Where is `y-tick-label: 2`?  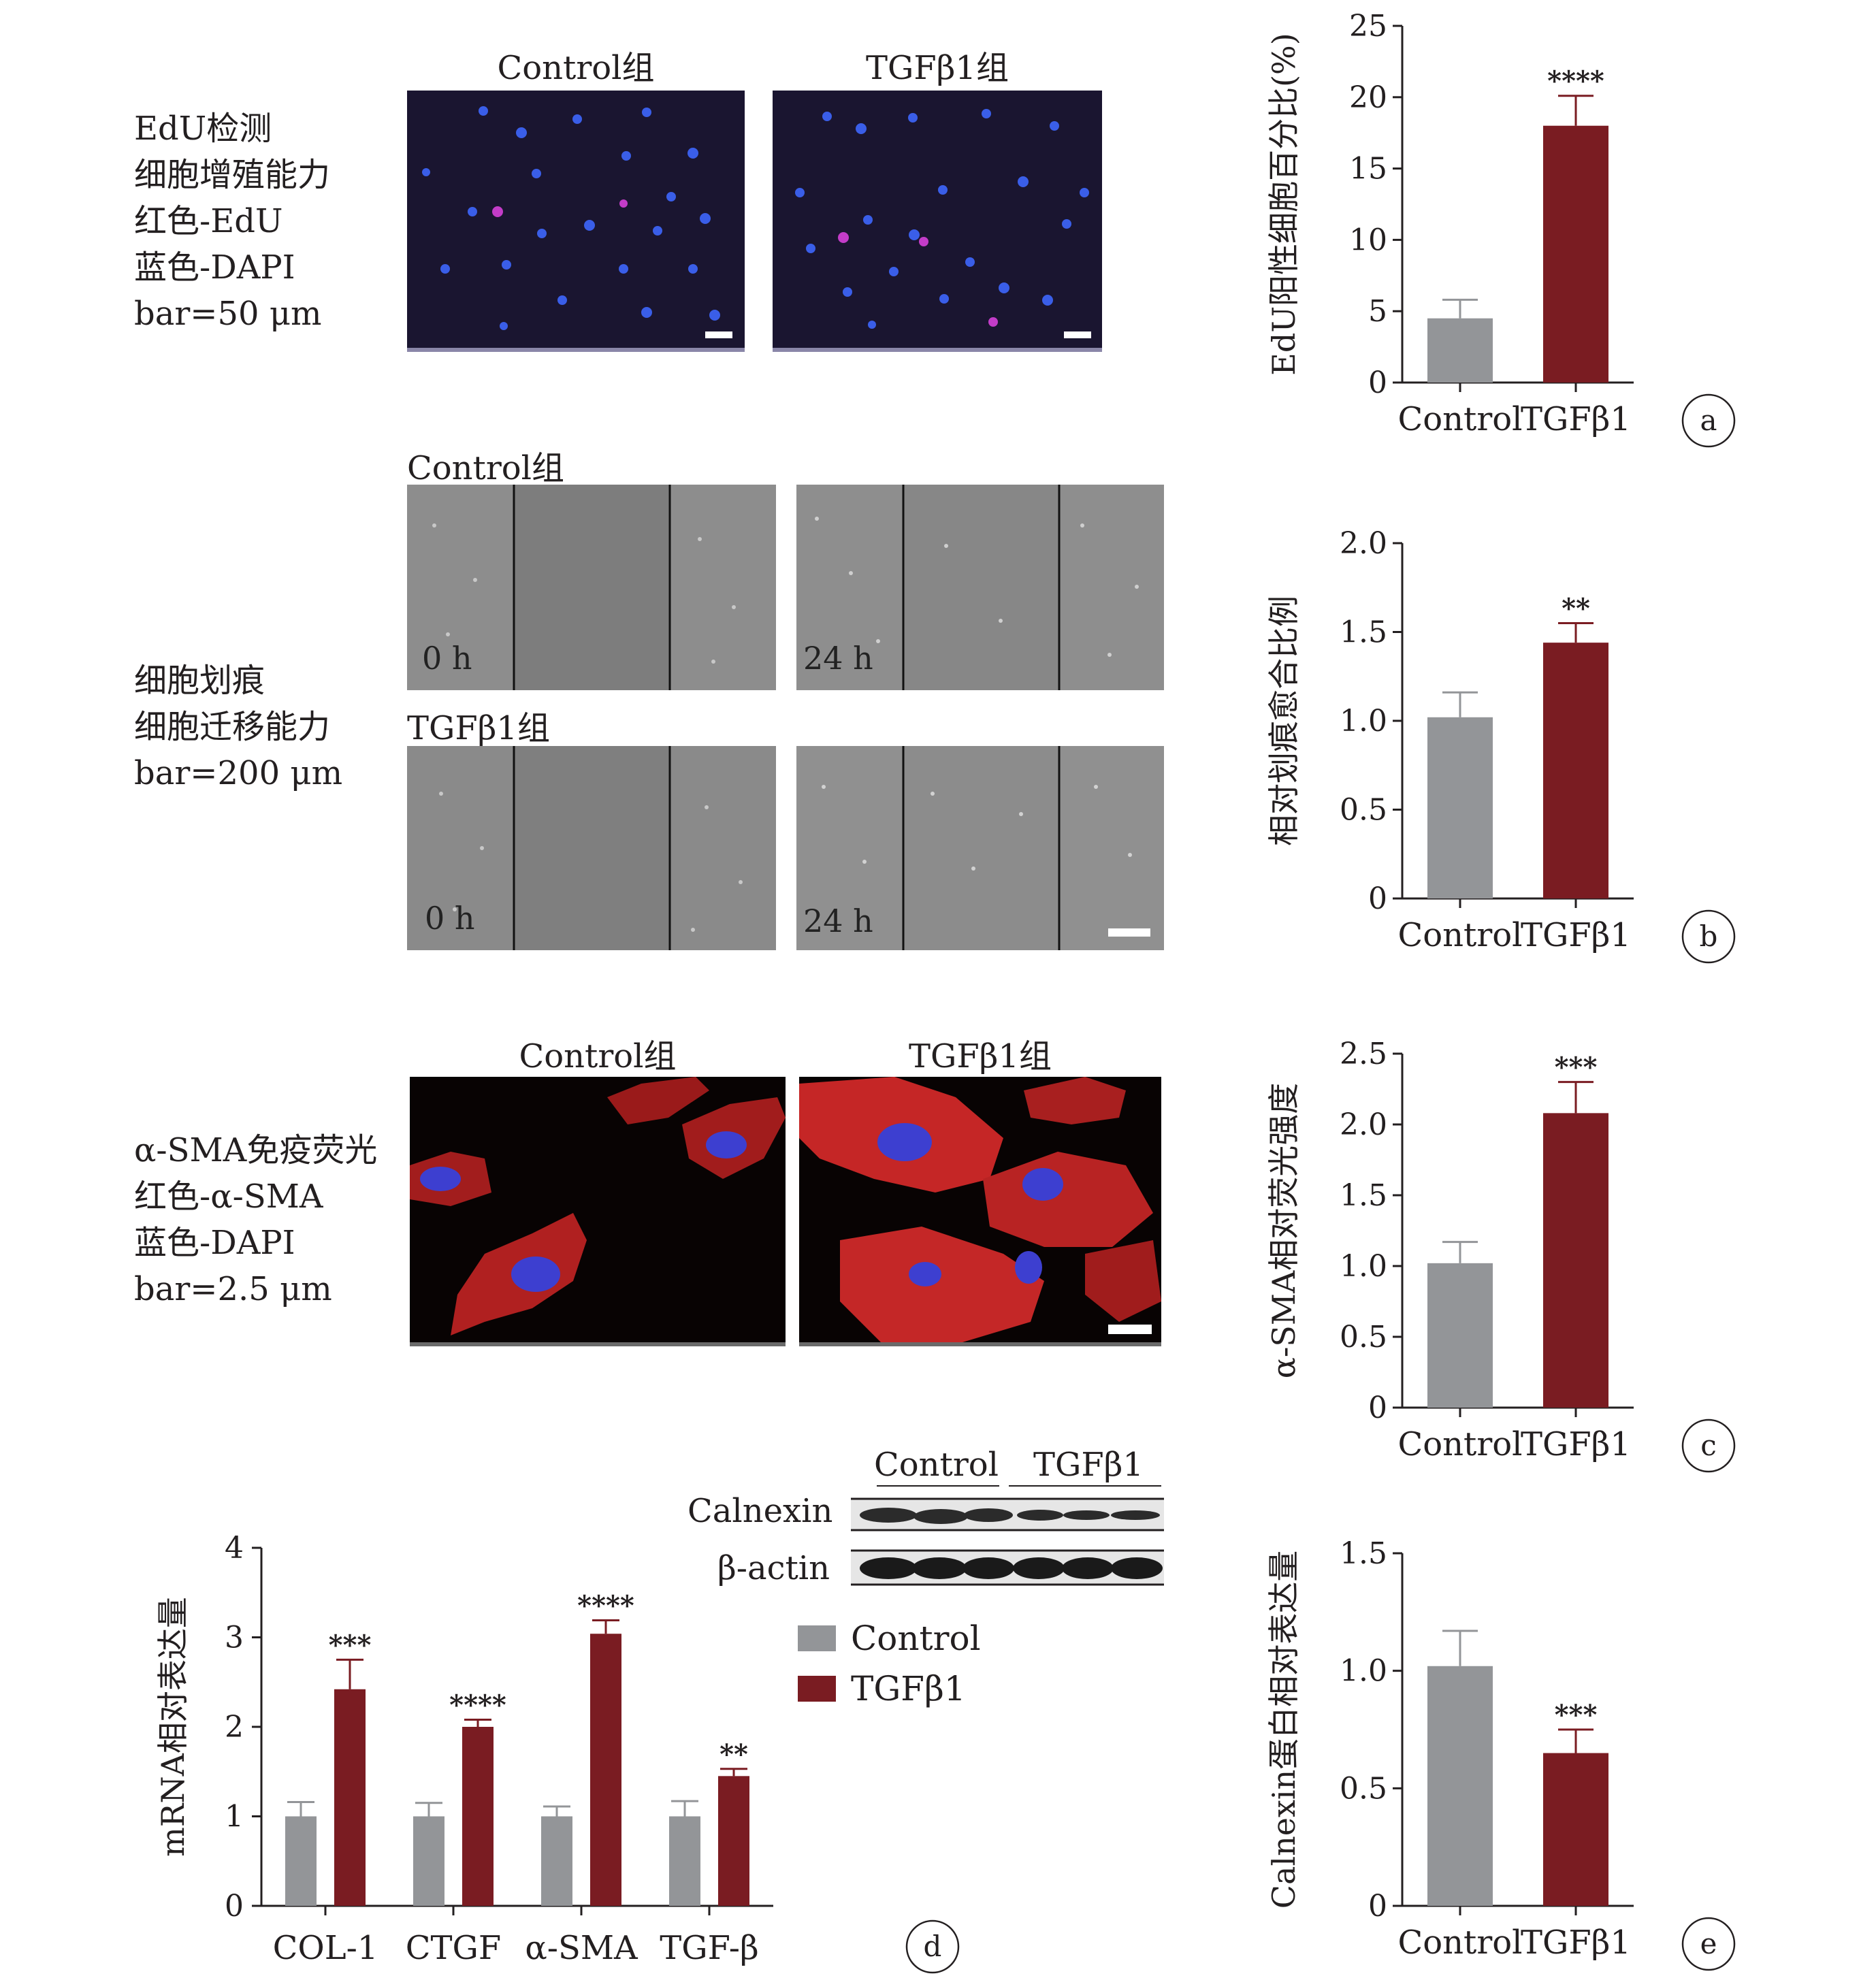 y-tick-label: 2 is located at coordinates (234, 1727).